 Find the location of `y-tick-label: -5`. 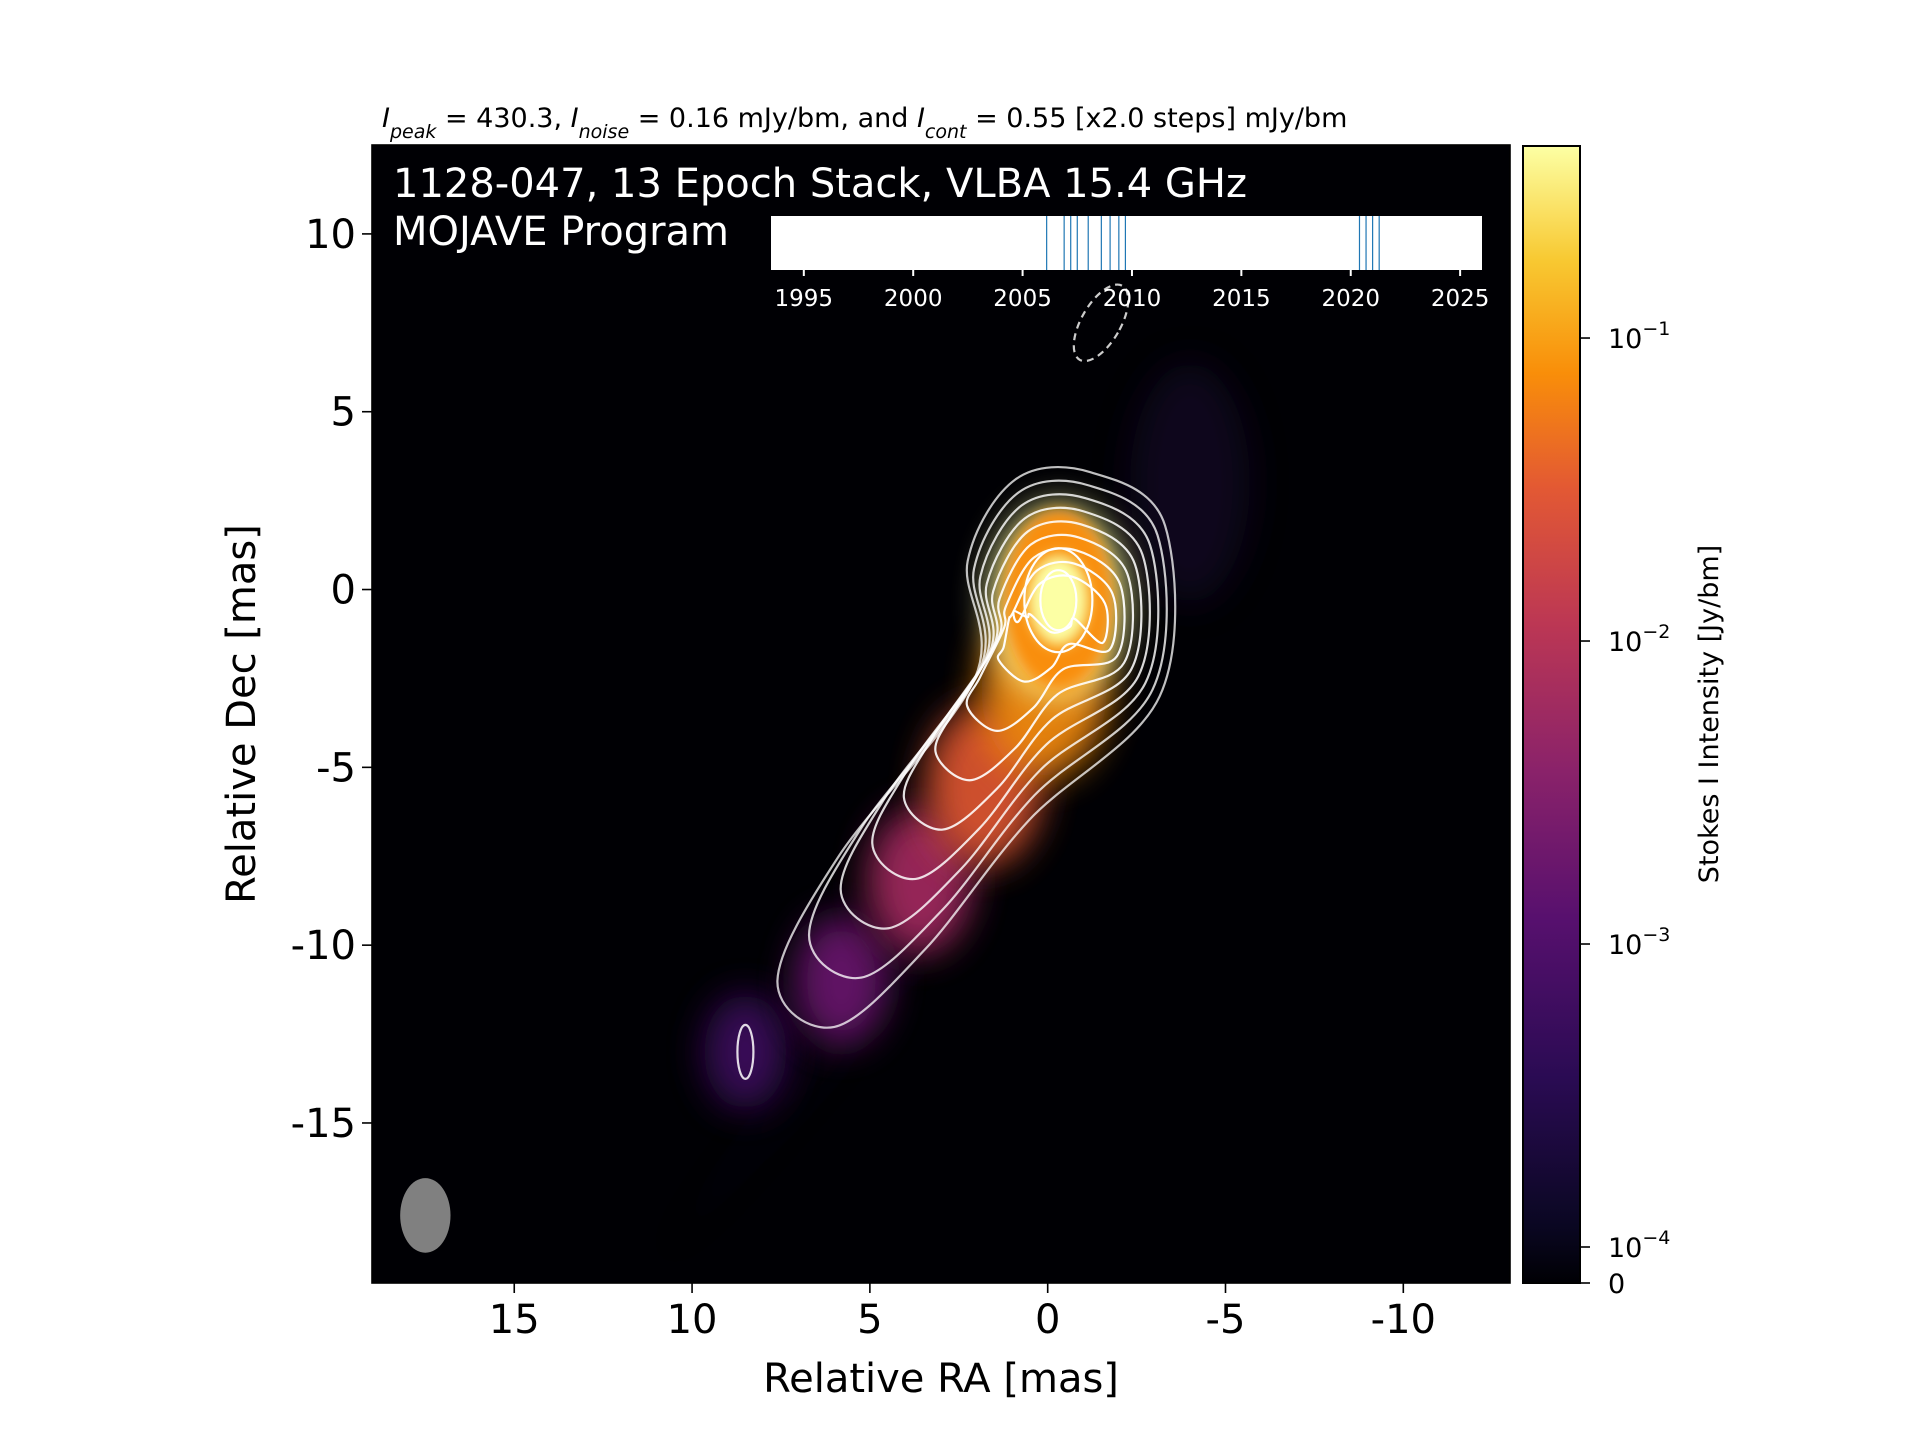

y-tick-label: -5 is located at coordinates (336, 768).